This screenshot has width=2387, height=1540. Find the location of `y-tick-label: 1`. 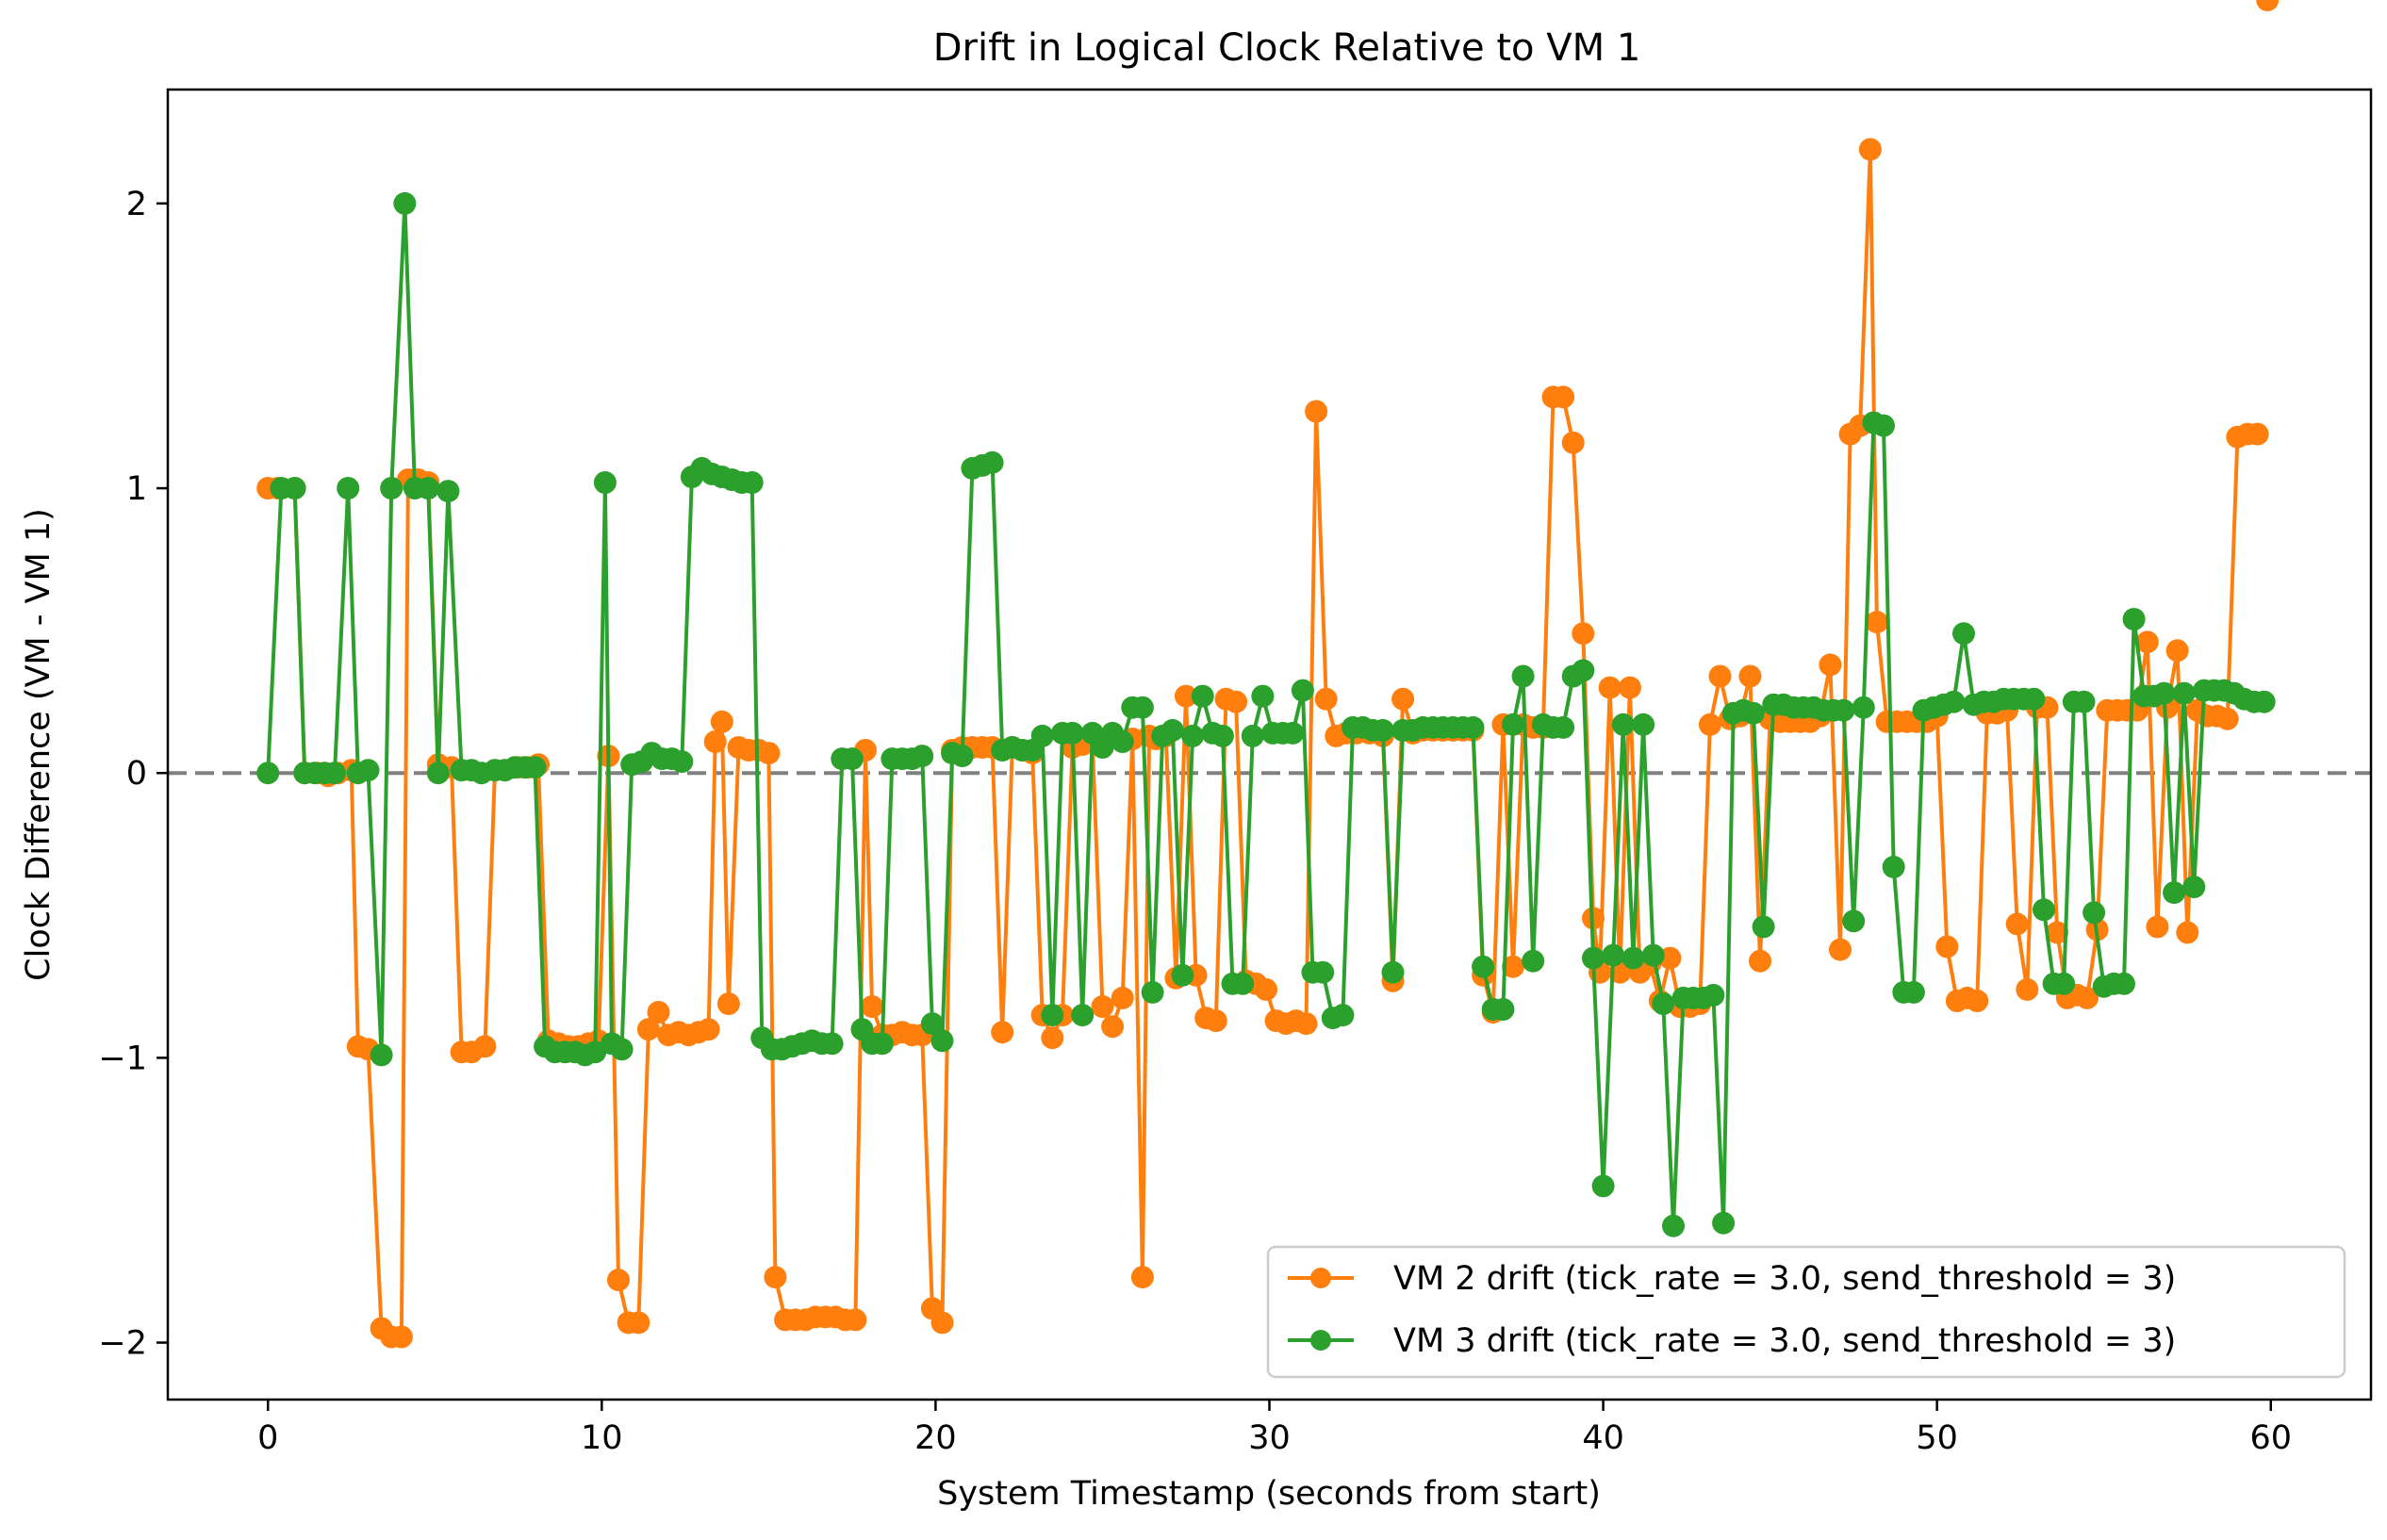

y-tick-label: 1 is located at coordinates (136, 489).